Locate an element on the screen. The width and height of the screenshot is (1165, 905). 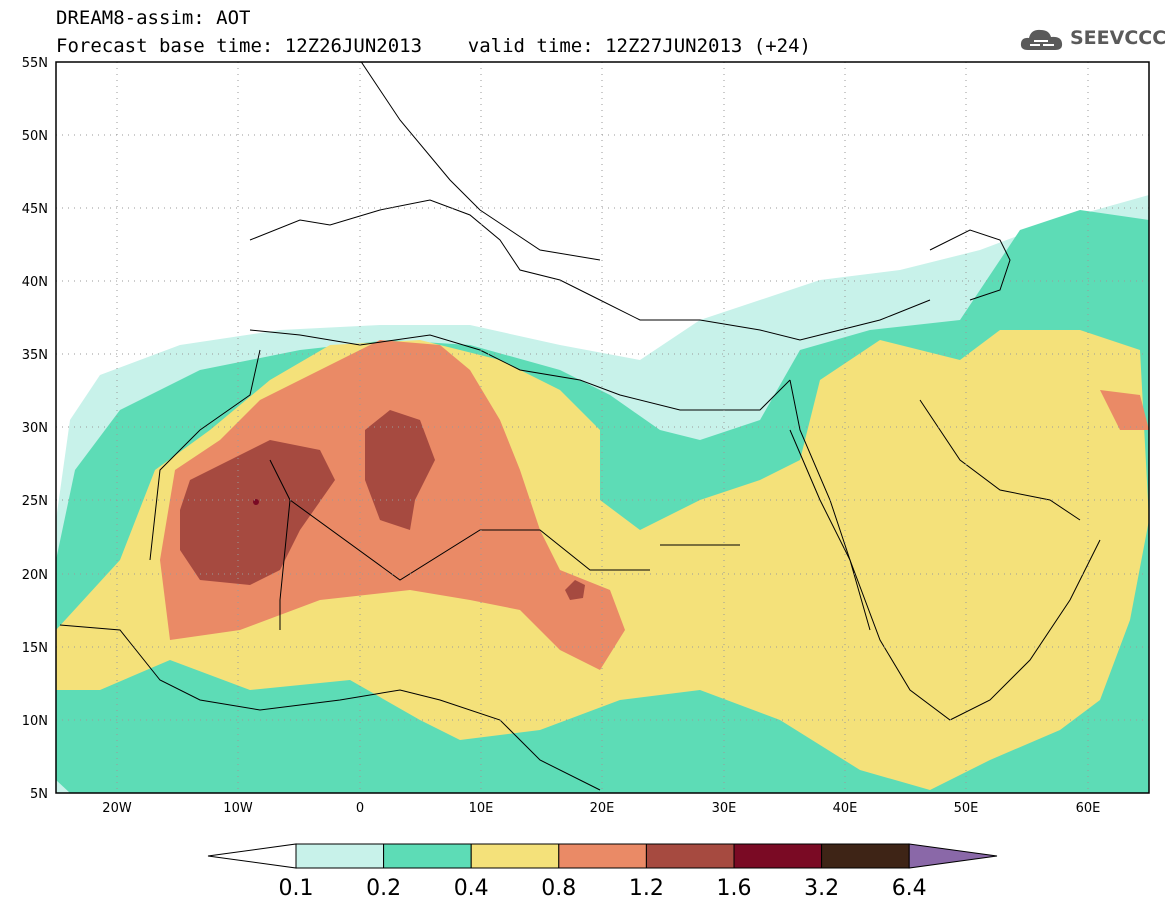
lon-label: 30E is located at coordinates (724, 808).